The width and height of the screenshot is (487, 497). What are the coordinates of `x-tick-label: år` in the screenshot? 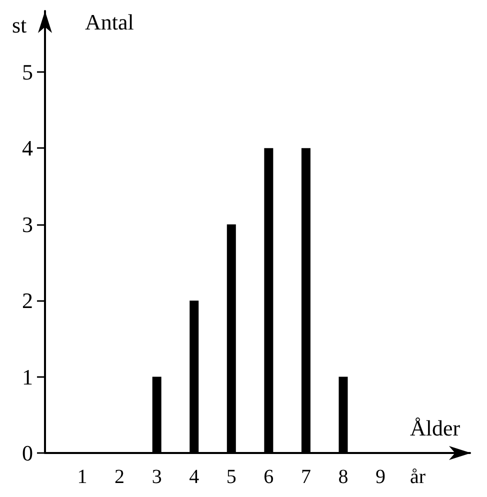 It's located at (418, 477).